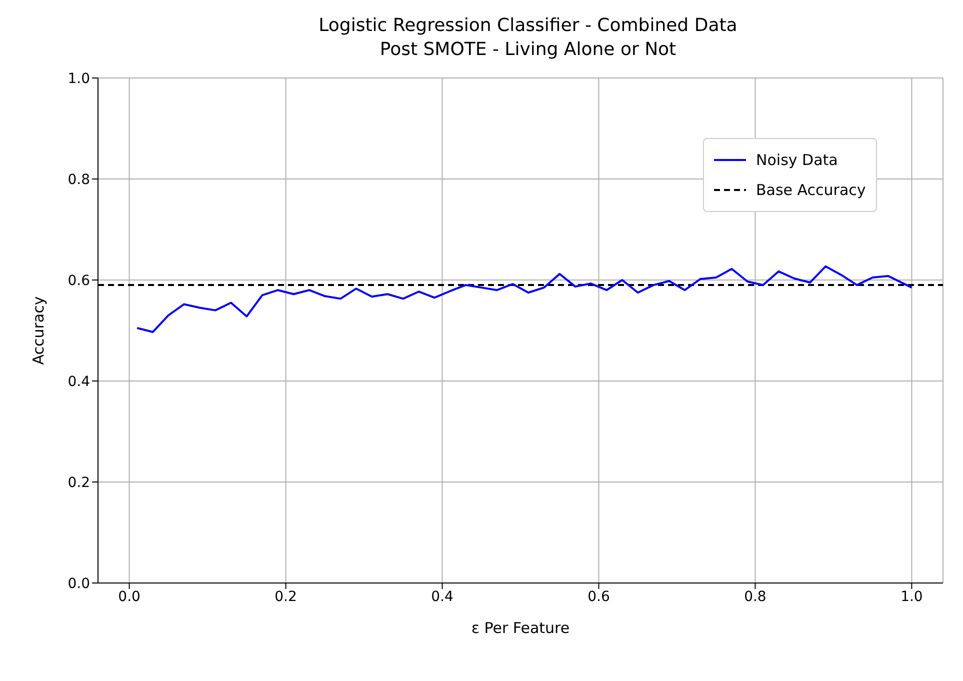 This screenshot has height=681, width=963. I want to click on x-tick-label: 0.2, so click(285, 596).